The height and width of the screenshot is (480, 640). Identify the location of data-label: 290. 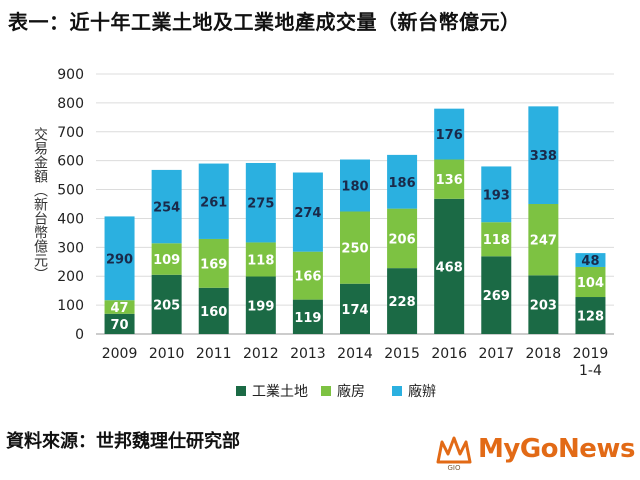
(119, 259).